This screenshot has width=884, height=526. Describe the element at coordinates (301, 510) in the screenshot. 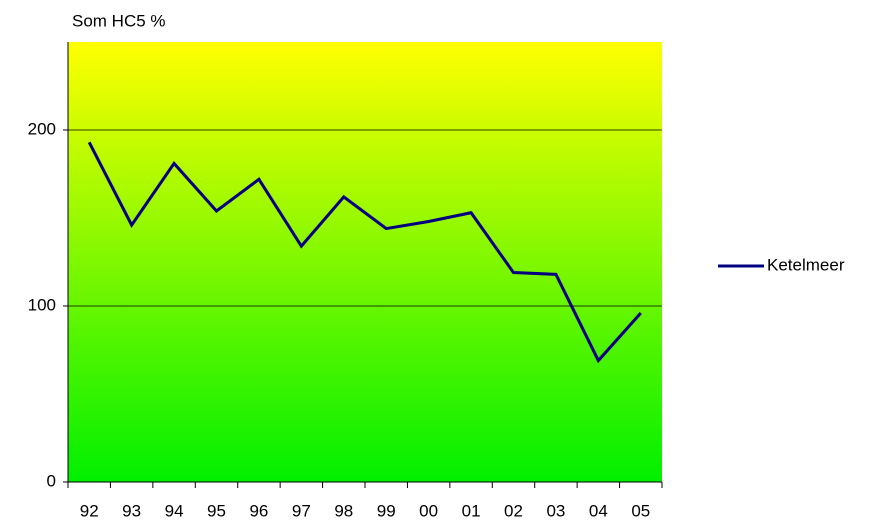

I see `x-tick-label: 97` at that location.